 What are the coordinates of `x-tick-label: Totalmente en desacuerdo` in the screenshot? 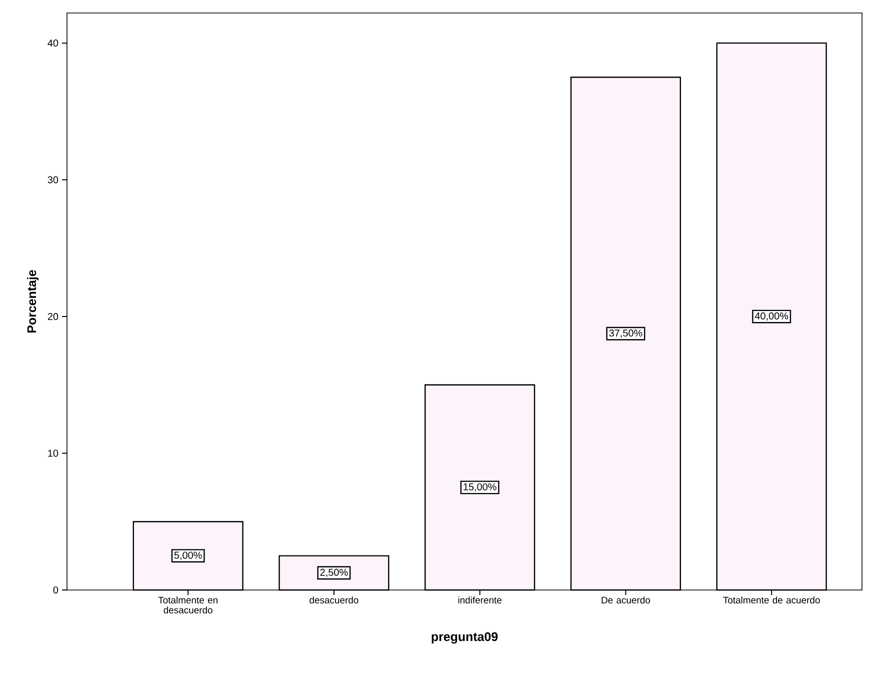 It's located at (188, 605).